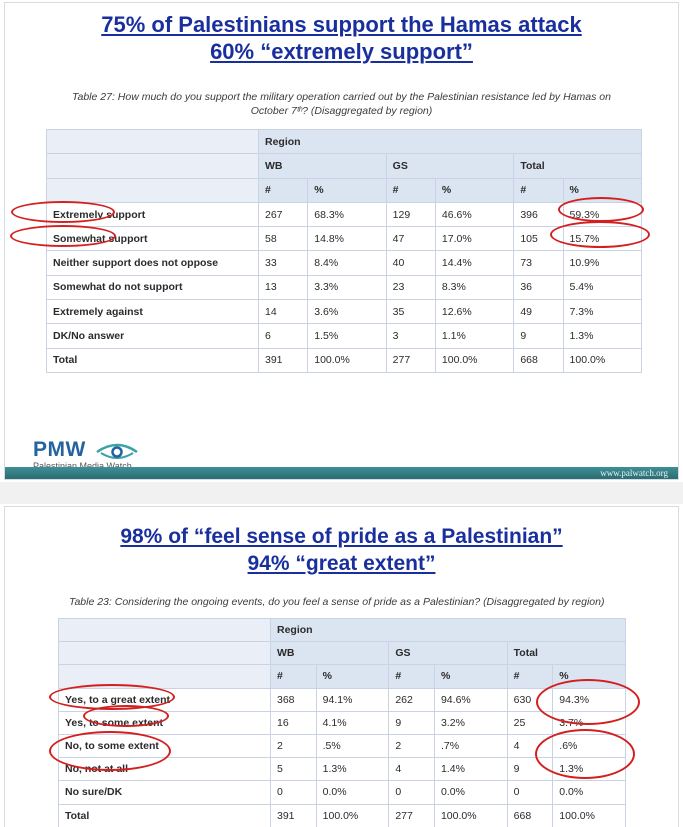 Image resolution: width=683 pixels, height=827 pixels. Describe the element at coordinates (470, 699) in the screenshot. I see `table-cell: 94.6%` at that location.